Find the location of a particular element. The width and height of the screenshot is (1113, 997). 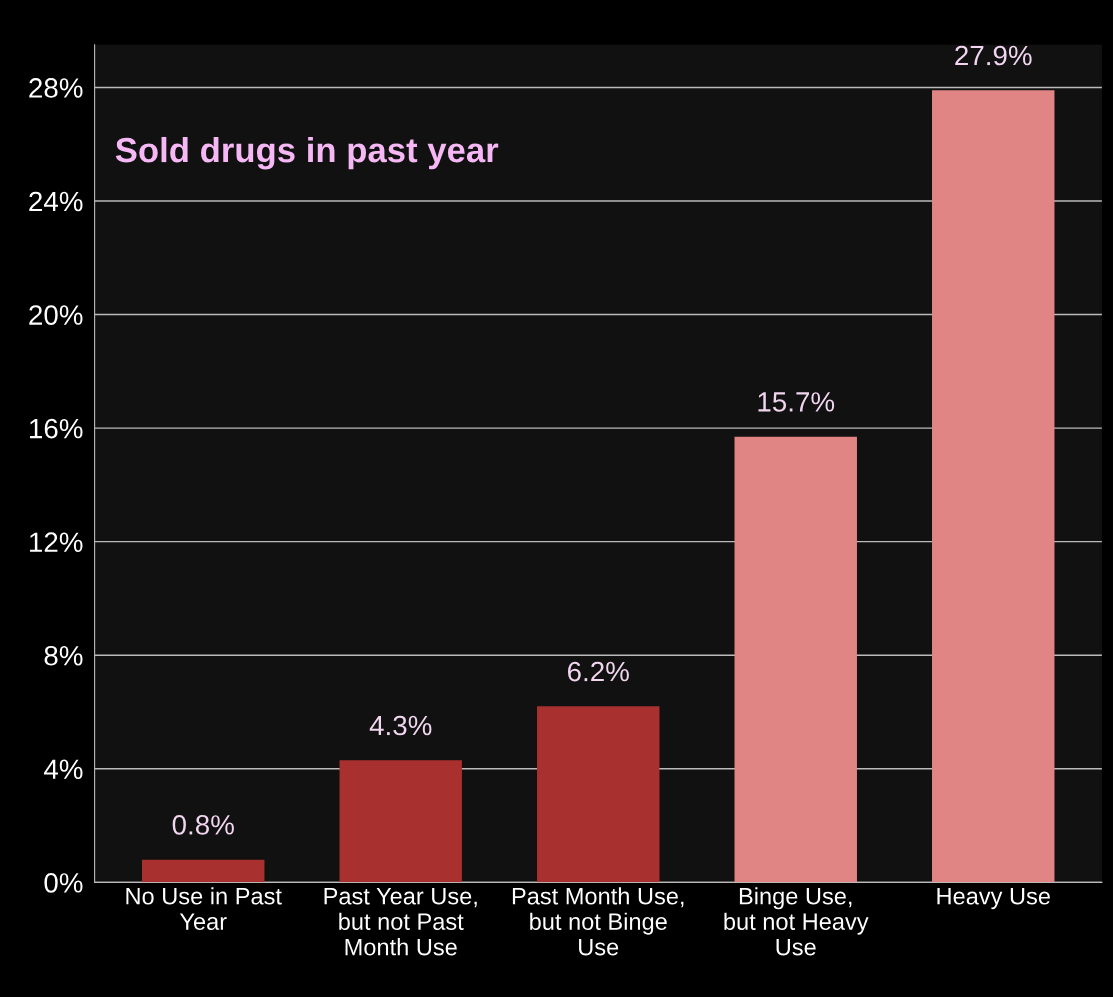

data-label: 15.7% is located at coordinates (796, 402).